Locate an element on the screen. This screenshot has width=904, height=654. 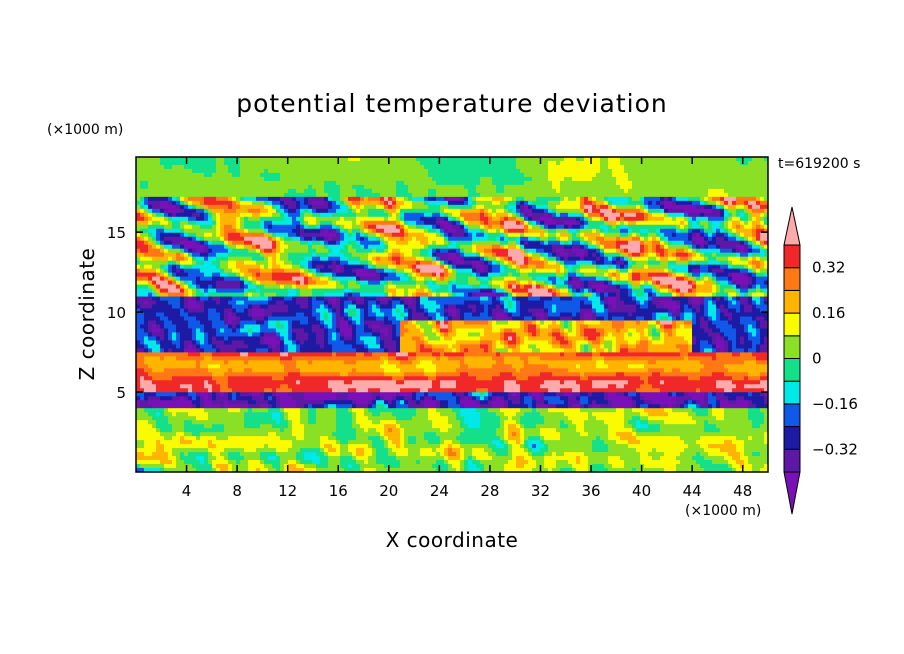
colorbar-tick-label: 0.16 is located at coordinates (828, 313).